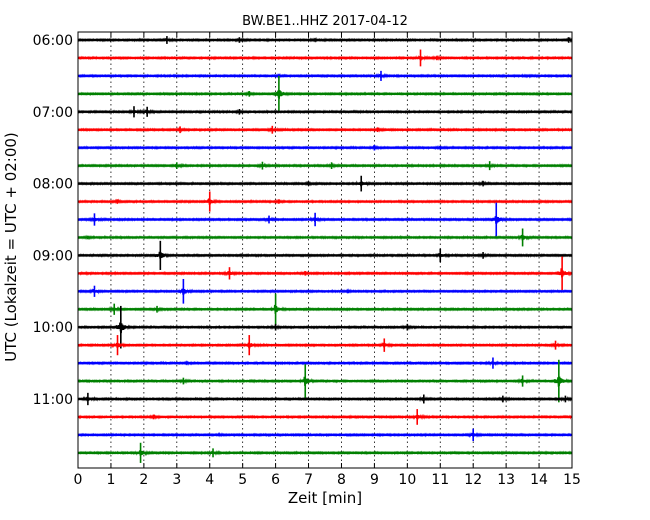  Describe the element at coordinates (341, 480) in the screenshot. I see `x-tick-label: 8` at that location.